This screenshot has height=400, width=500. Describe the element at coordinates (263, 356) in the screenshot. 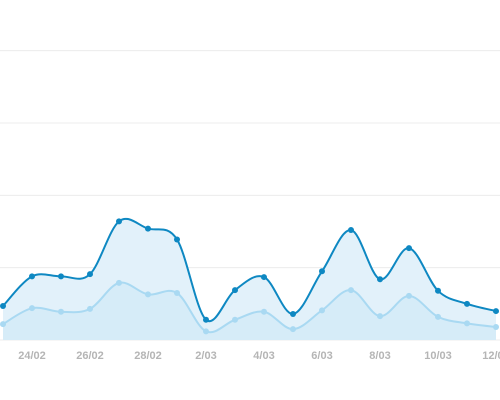

I see `x-tick-label: 4/03` at that location.